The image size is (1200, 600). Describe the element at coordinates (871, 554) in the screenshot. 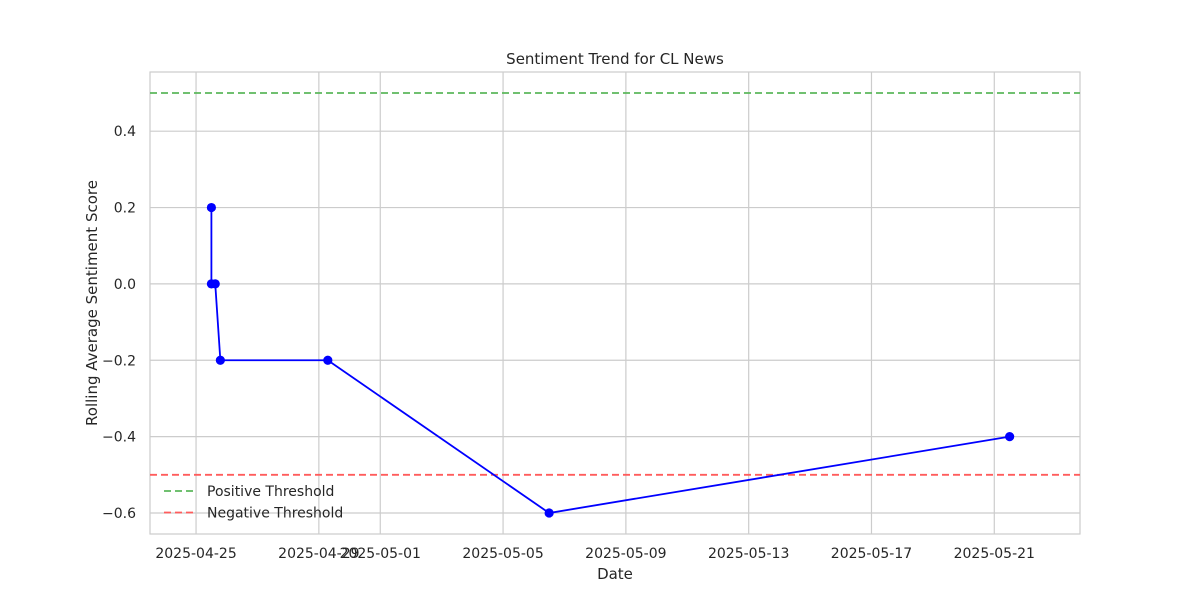

I see `x-tick-label: 2025-05-17` at that location.